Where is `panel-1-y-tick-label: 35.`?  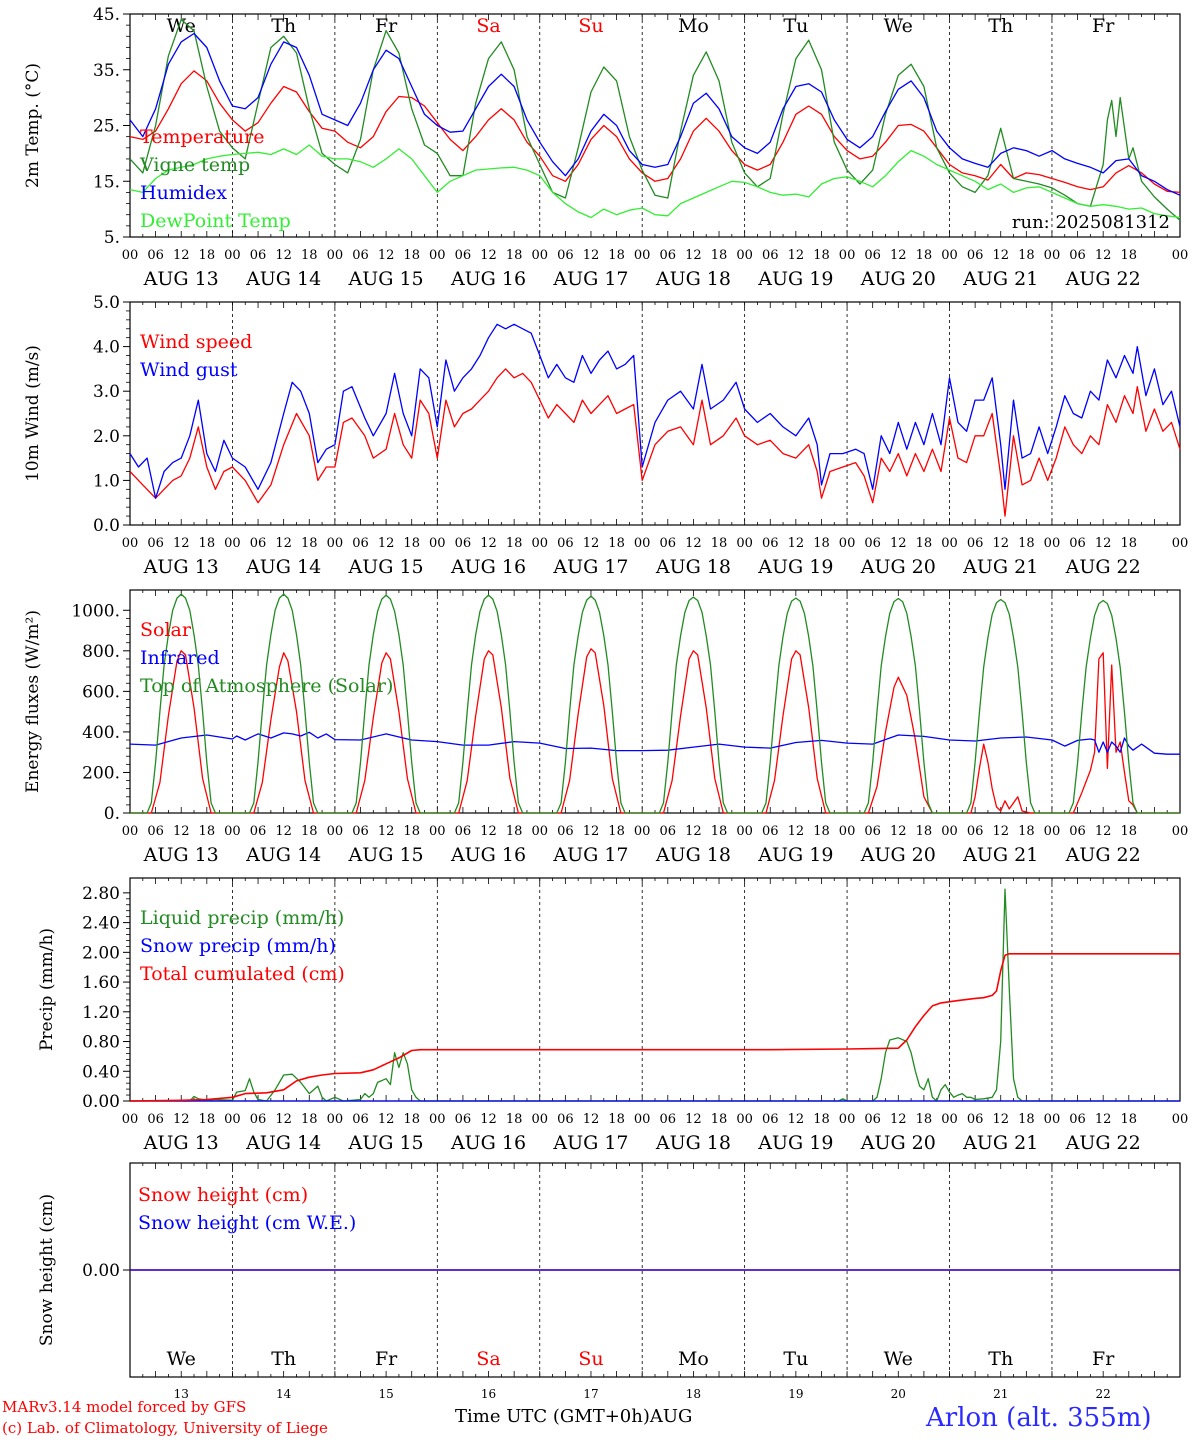
panel-1-y-tick-label: 35. is located at coordinates (106, 71).